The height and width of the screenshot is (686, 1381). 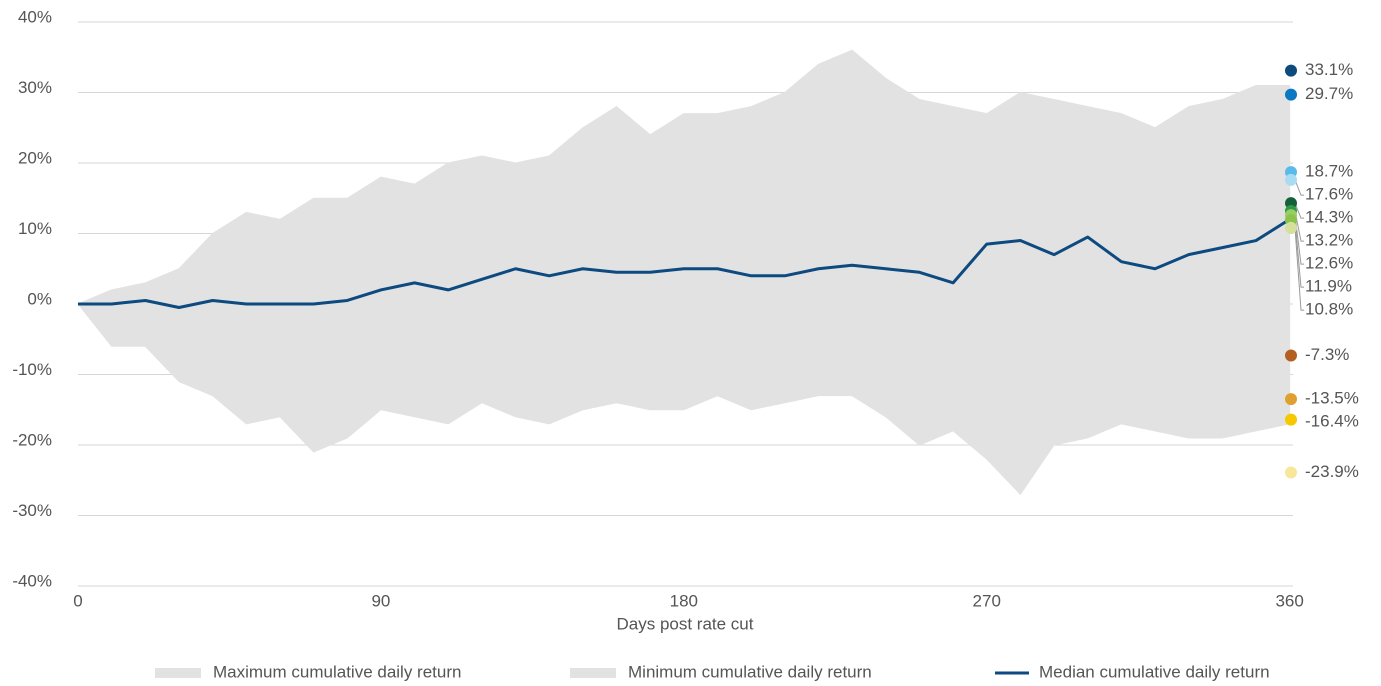 I want to click on legend-label: Median cumulative daily return, so click(x=1154, y=671).